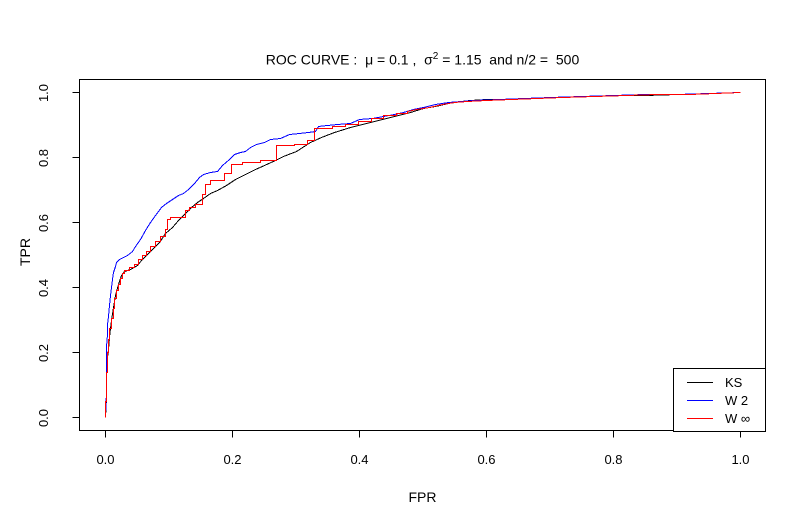 The height and width of the screenshot is (530, 800). I want to click on legend-label: W 2, so click(737, 400).